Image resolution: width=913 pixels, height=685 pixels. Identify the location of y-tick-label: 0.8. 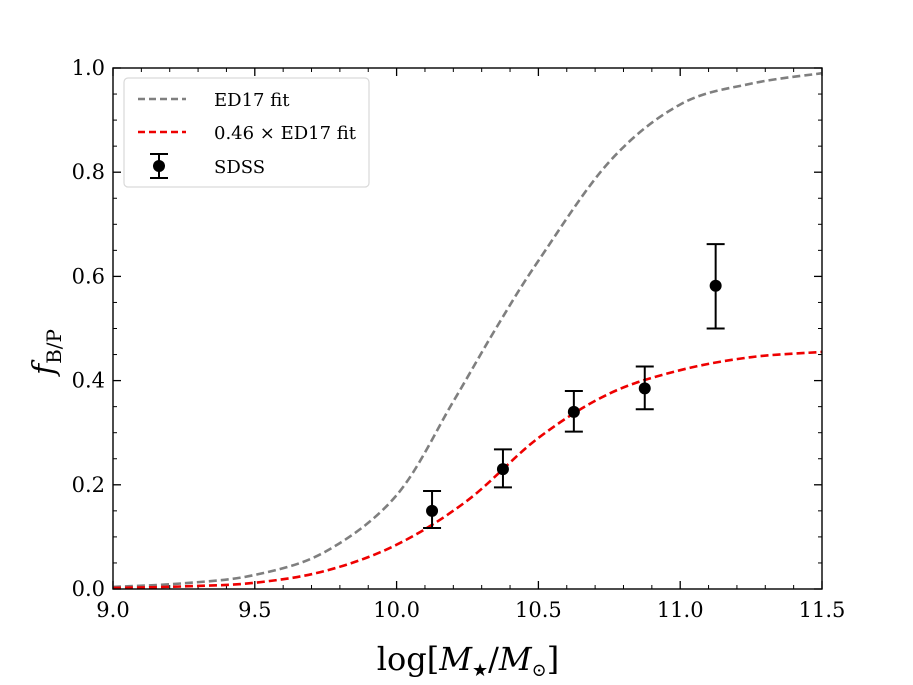
(88, 172).